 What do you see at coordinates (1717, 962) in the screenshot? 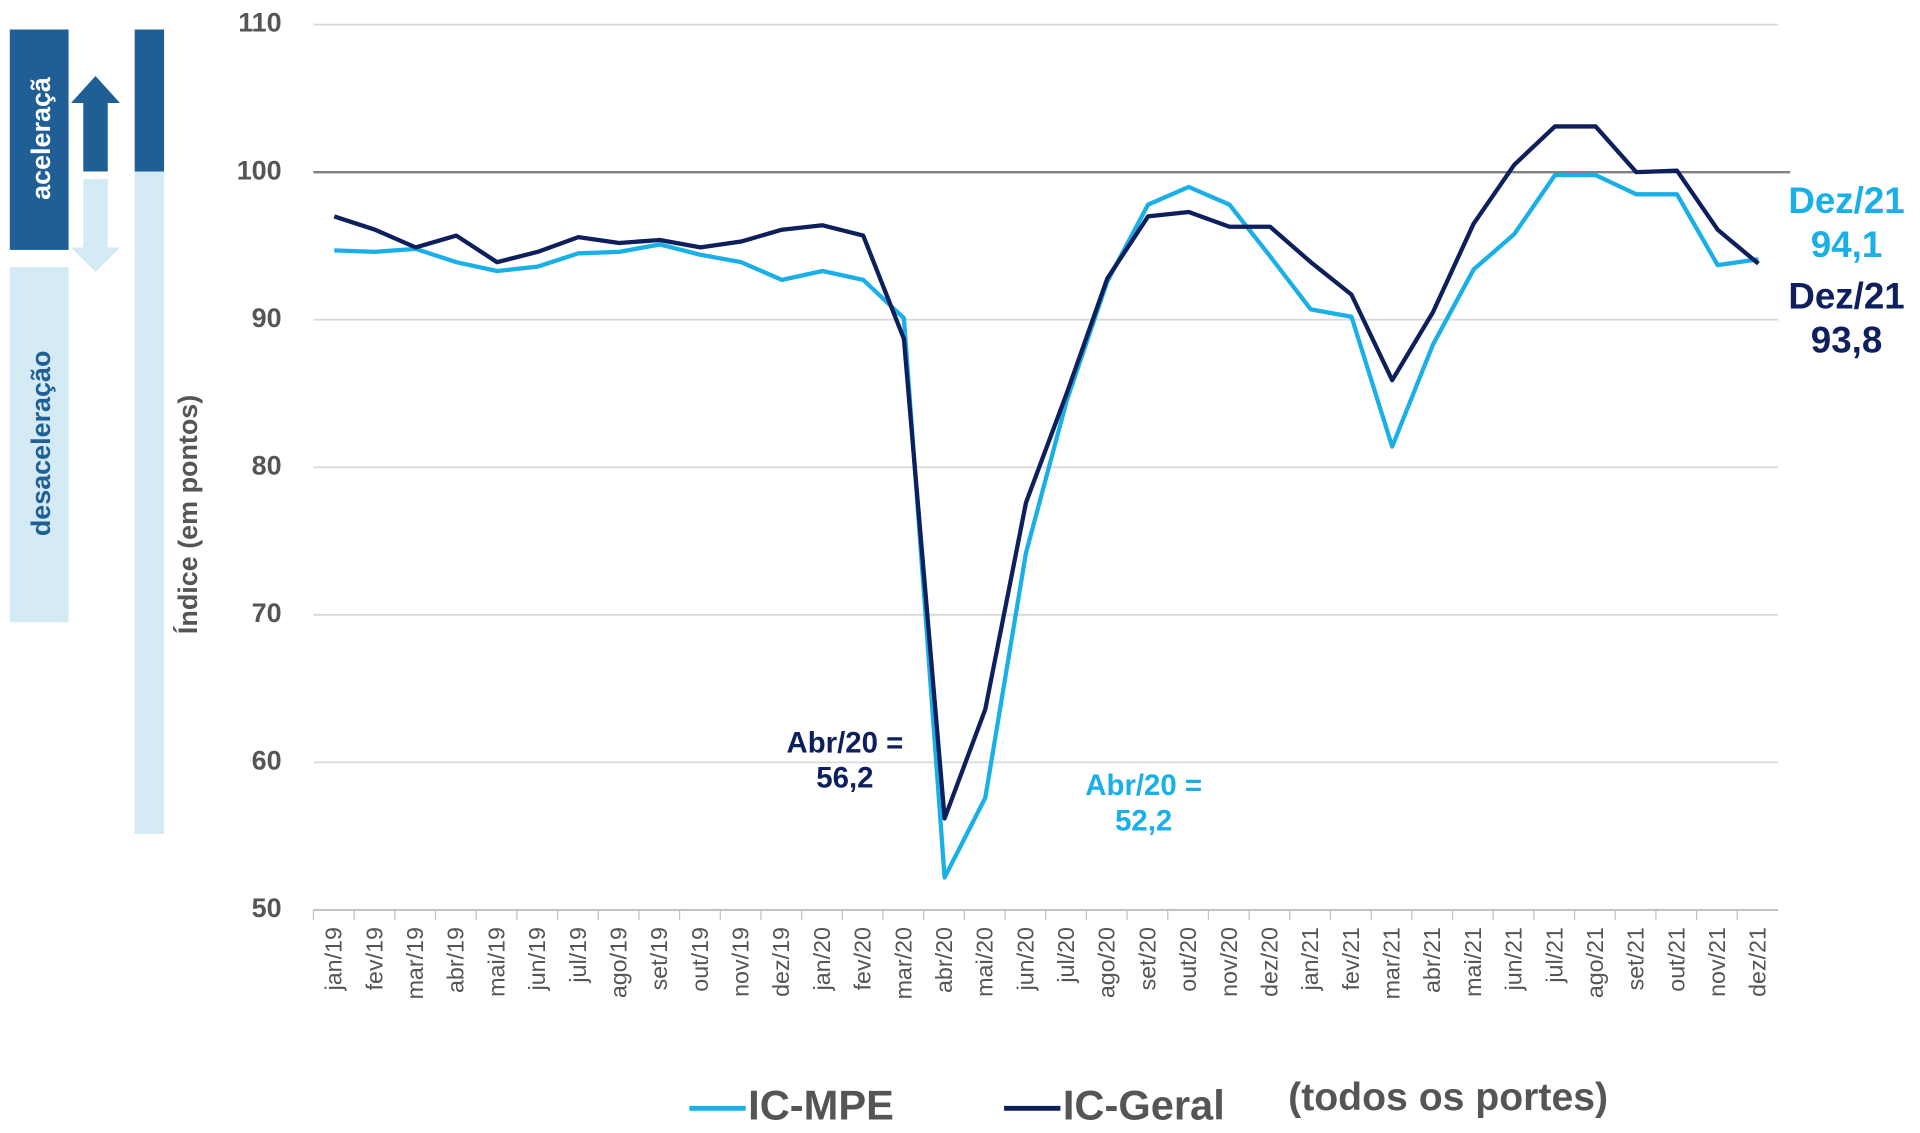
I see `x-tick-label: nov/21` at bounding box center [1717, 962].